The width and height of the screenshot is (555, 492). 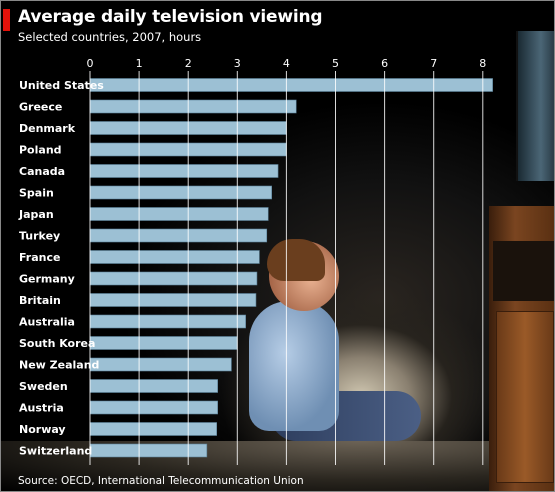 I want to click on bar-austria, so click(x=153, y=407).